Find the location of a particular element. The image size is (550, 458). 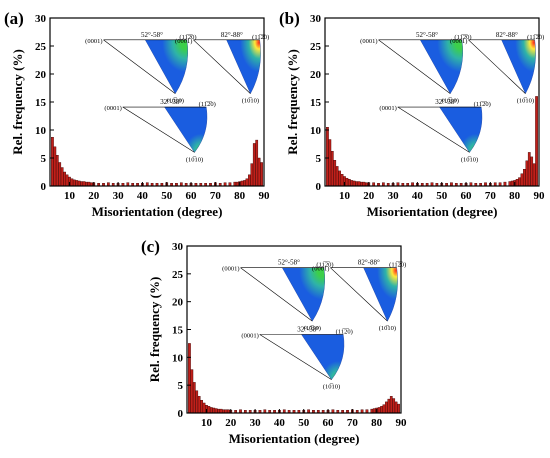

panel-b-inset-3-label-11-20: (11̅2̅0) is located at coordinates (482, 104).